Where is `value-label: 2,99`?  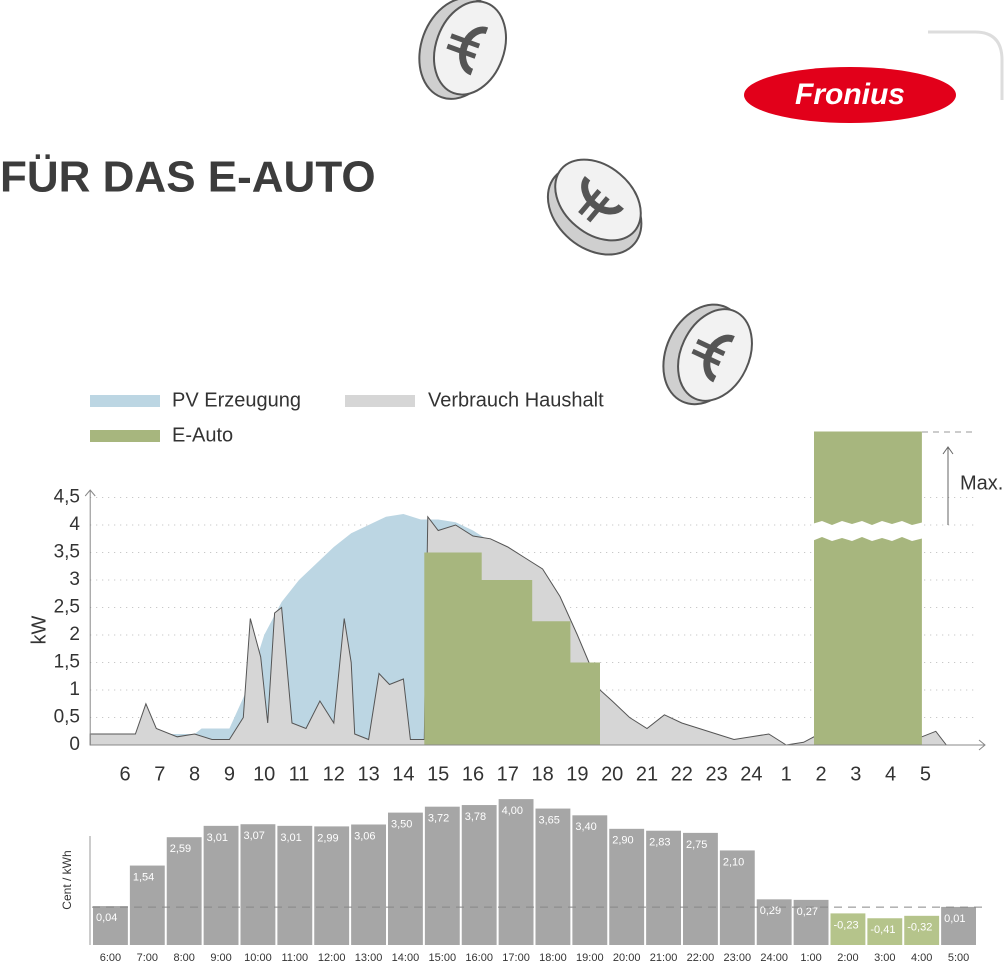
value-label: 2,99 is located at coordinates (327, 838).